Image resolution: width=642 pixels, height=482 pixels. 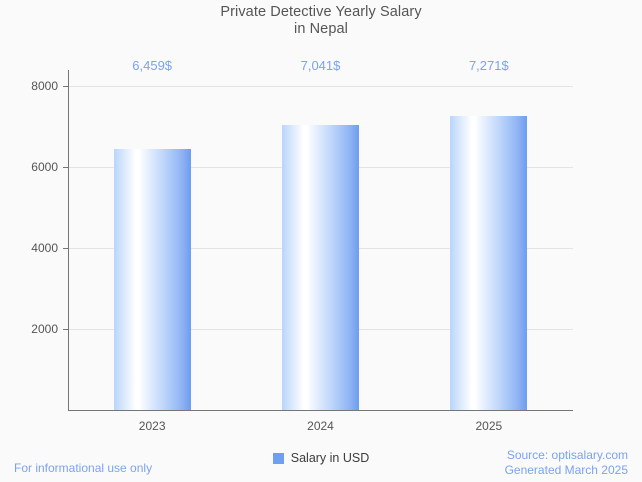 What do you see at coordinates (320, 65) in the screenshot?
I see `bar-value-label-2024: 7,041$` at bounding box center [320, 65].